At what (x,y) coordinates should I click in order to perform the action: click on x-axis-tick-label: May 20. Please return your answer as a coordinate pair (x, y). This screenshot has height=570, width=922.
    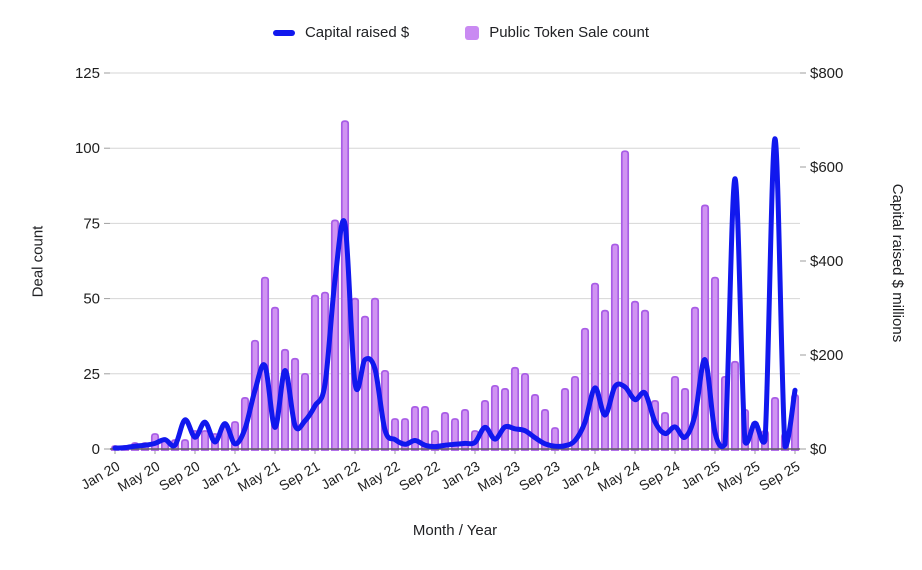
    Looking at the image, I should click on (139, 476).